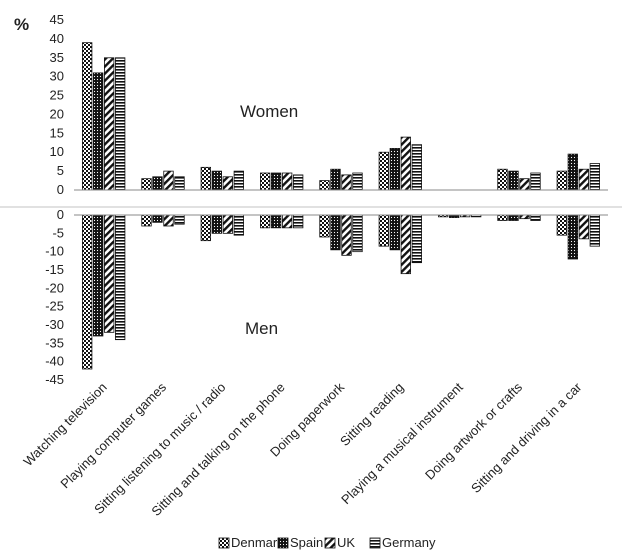 This screenshot has height=552, width=622. I want to click on women-tick-label: 35, so click(57, 57).